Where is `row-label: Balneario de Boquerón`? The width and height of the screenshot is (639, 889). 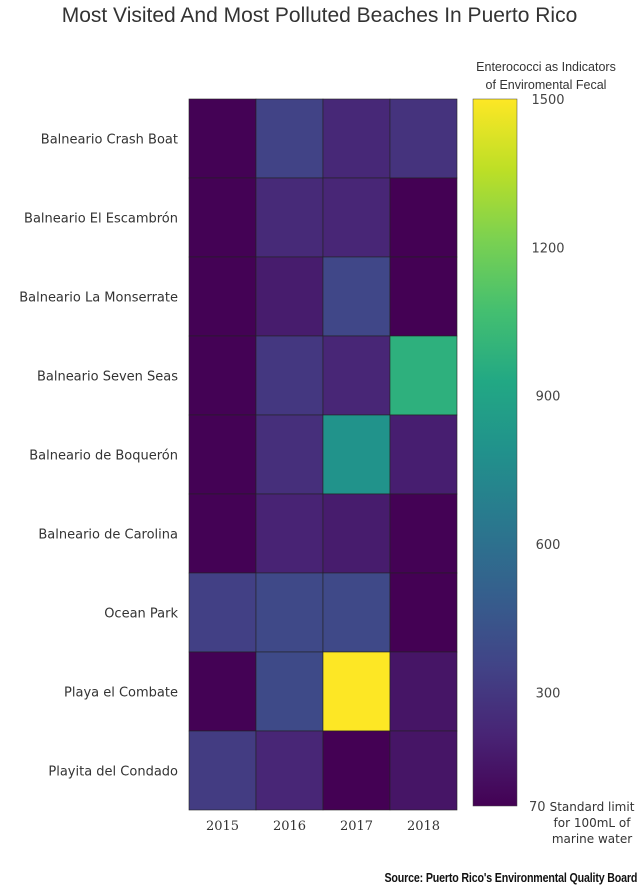 row-label: Balneario de Boquerón is located at coordinates (103, 456).